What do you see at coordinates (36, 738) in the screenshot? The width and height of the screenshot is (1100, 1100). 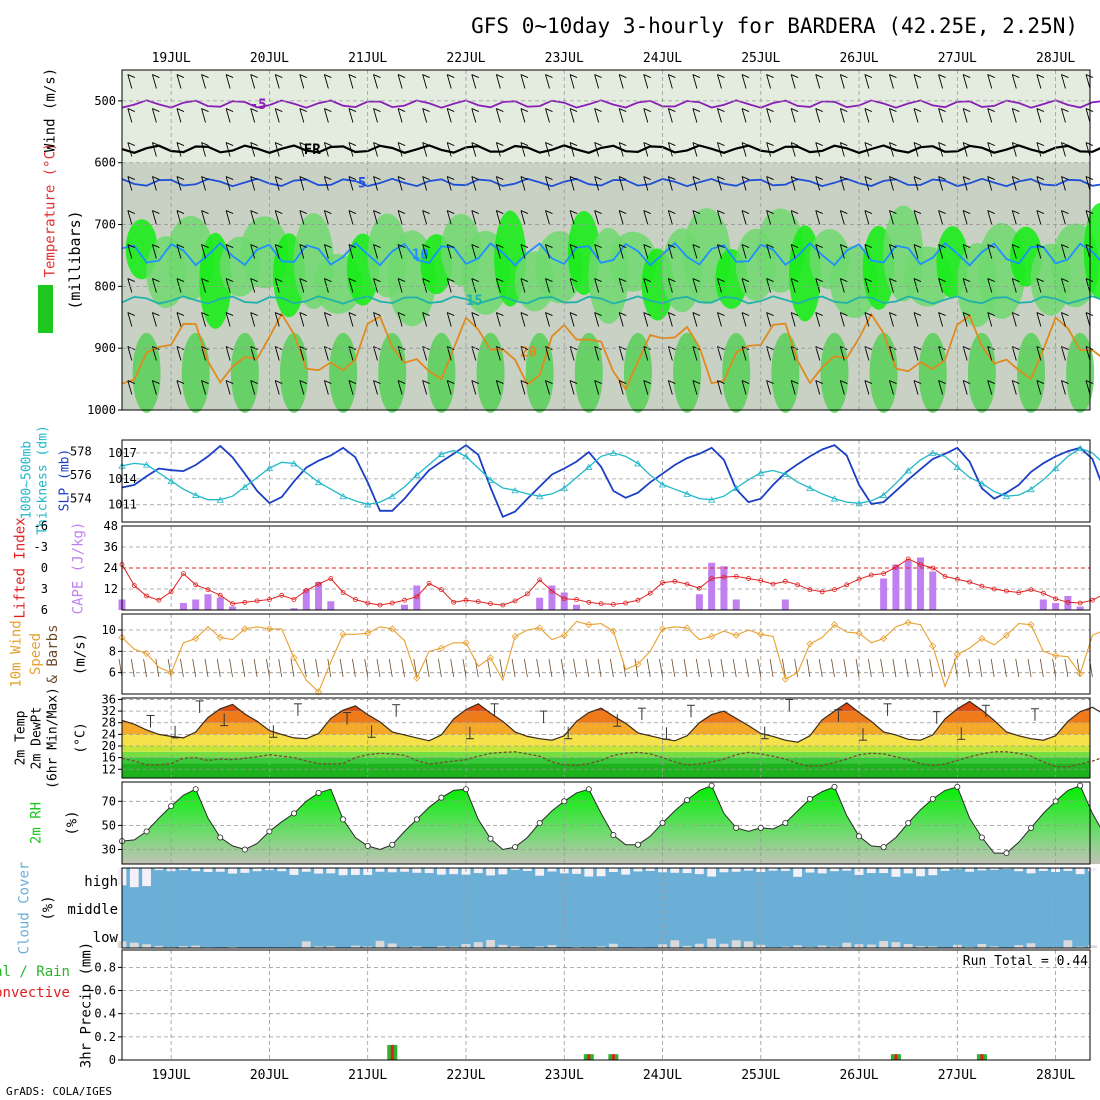 I see `temp-axis-label-line: 2m DewPt` at bounding box center [36, 738].